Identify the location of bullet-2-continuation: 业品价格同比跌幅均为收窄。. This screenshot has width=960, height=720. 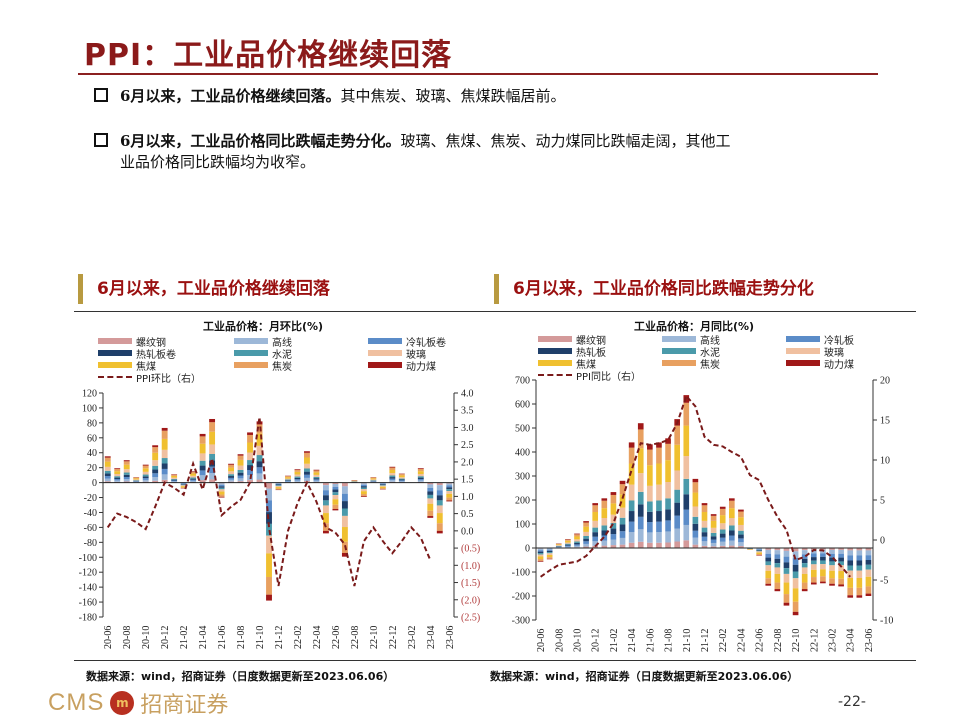
(218, 162).